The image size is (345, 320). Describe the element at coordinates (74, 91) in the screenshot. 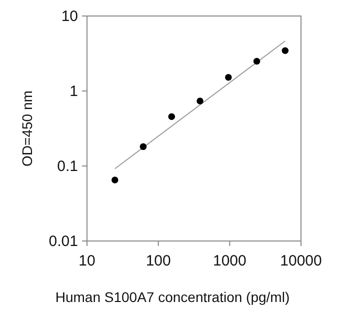

I see `y-tick-label: 1` at that location.